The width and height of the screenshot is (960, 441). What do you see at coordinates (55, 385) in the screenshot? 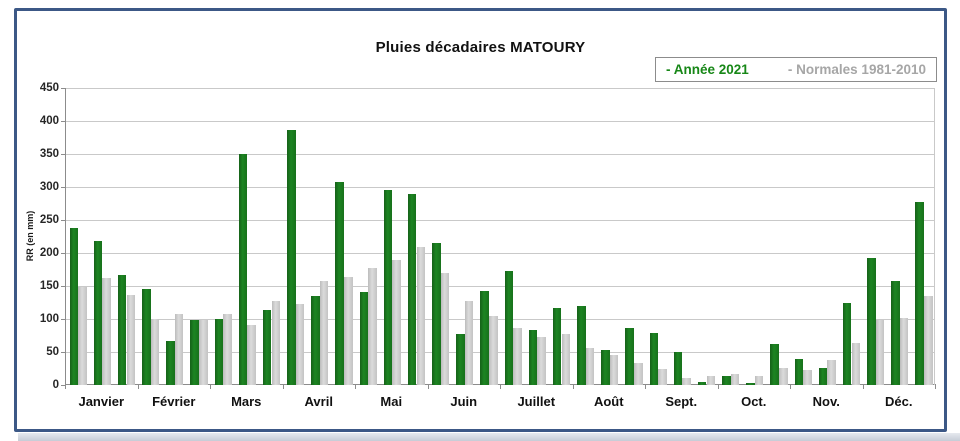
I see `y-axis-tick-label: 0` at bounding box center [55, 385].